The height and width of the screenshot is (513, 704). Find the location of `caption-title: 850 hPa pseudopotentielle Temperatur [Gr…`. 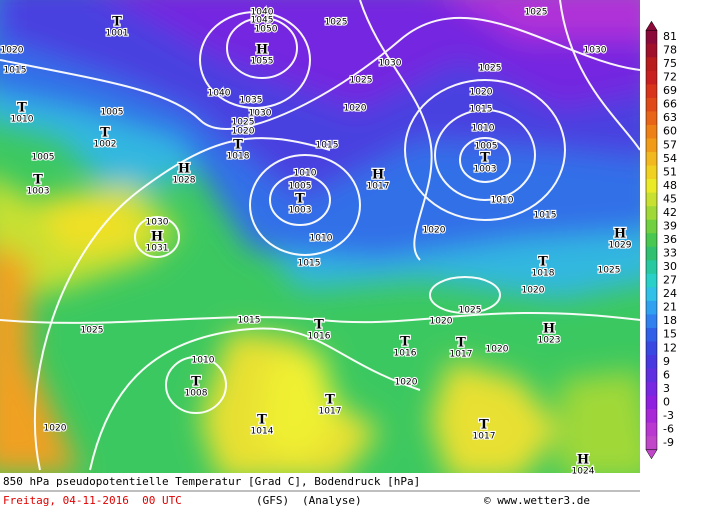

caption-title: 850 hPa pseudopotentielle Temperatur [Gr… is located at coordinates (211, 481).